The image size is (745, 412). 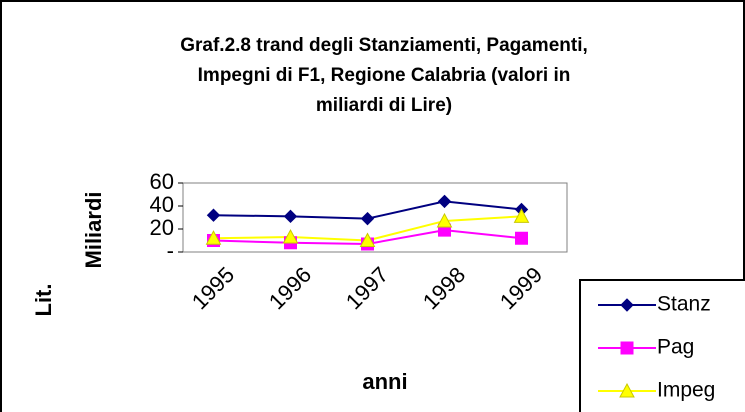 I want to click on legend-label: Pag, so click(x=675, y=347).